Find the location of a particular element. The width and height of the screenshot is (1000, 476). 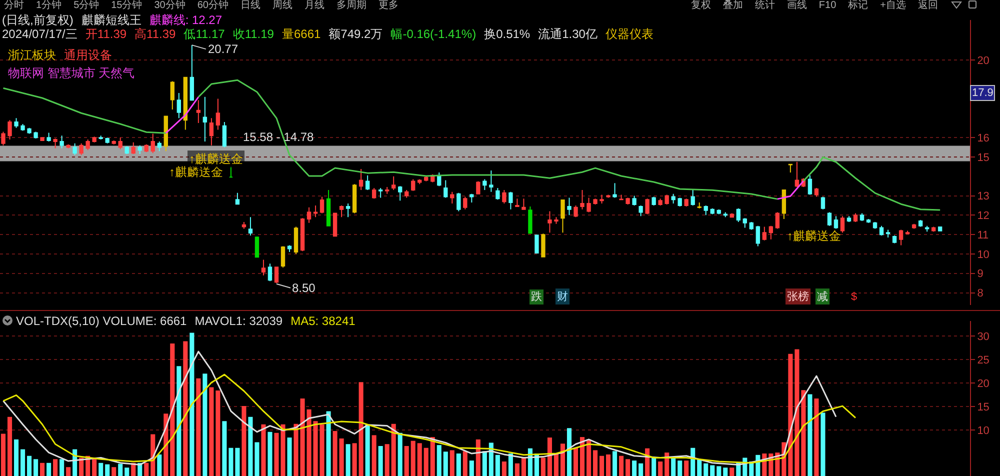

y-tick-label: 9 is located at coordinates (980, 274).